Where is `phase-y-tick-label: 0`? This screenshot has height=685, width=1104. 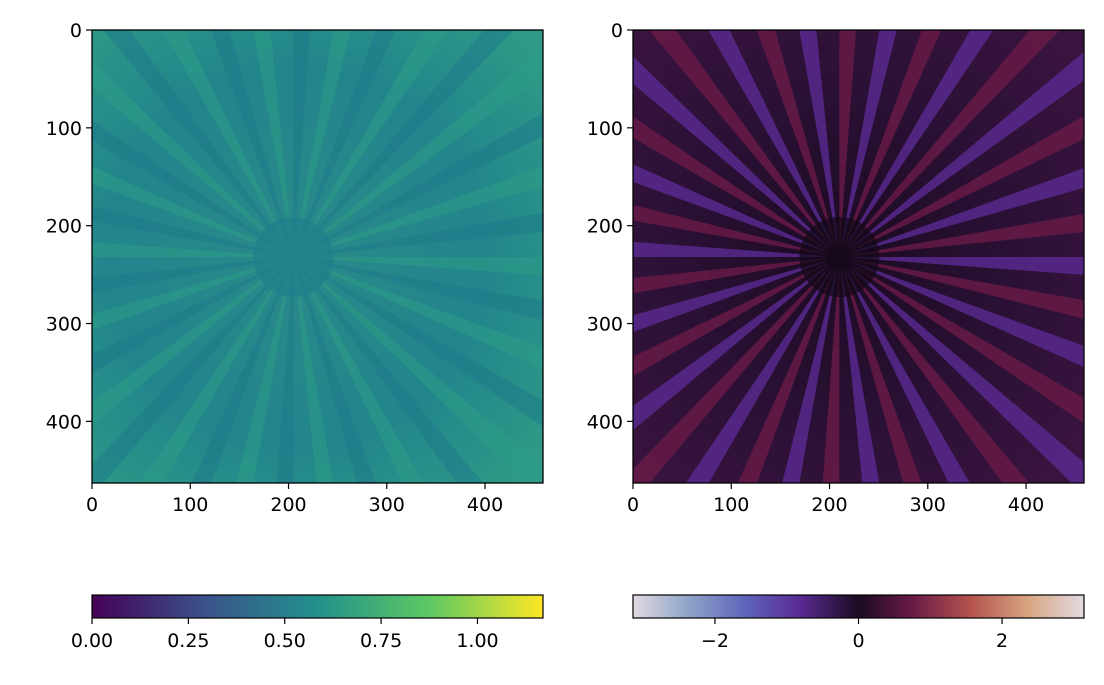
phase-y-tick-label: 0 is located at coordinates (617, 31).